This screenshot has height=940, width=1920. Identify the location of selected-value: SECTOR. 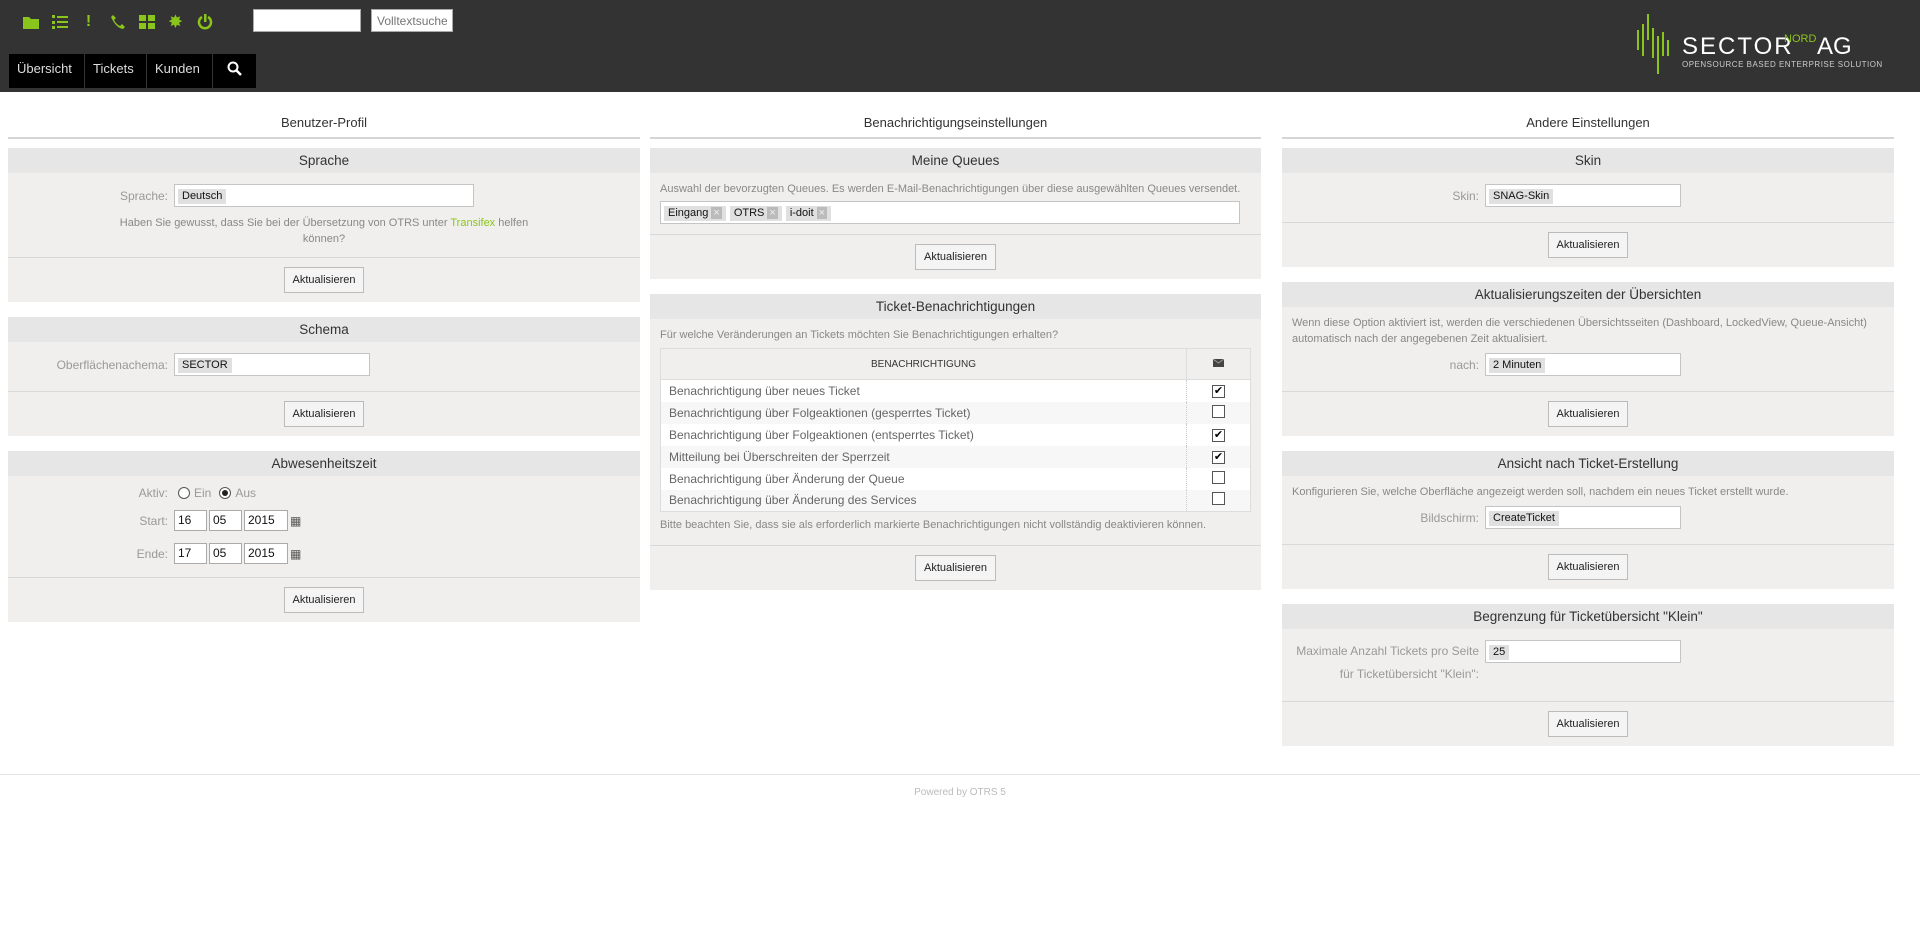
(205, 365).